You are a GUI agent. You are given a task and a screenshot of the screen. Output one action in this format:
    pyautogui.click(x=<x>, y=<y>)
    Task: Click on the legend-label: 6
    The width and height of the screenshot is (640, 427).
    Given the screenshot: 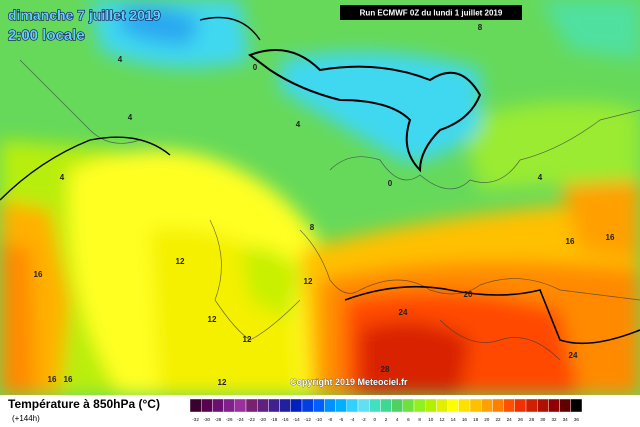 What is the action you would take?
    pyautogui.click(x=408, y=419)
    